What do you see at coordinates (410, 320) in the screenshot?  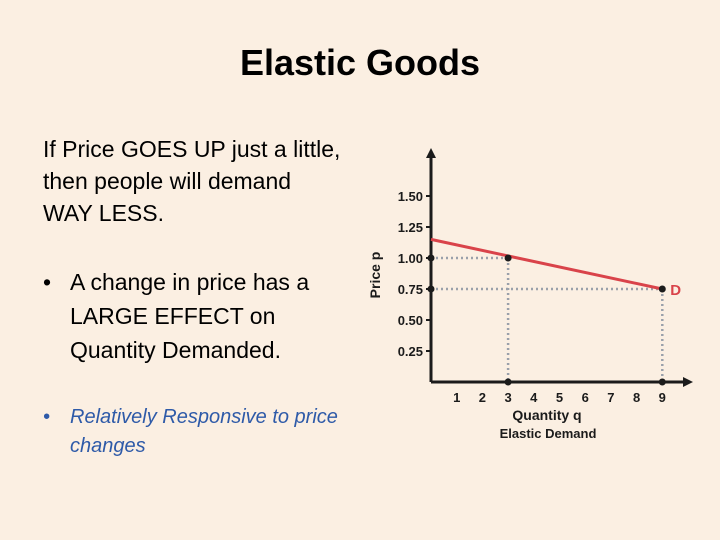 I see `y-tick-label: 0.50` at bounding box center [410, 320].